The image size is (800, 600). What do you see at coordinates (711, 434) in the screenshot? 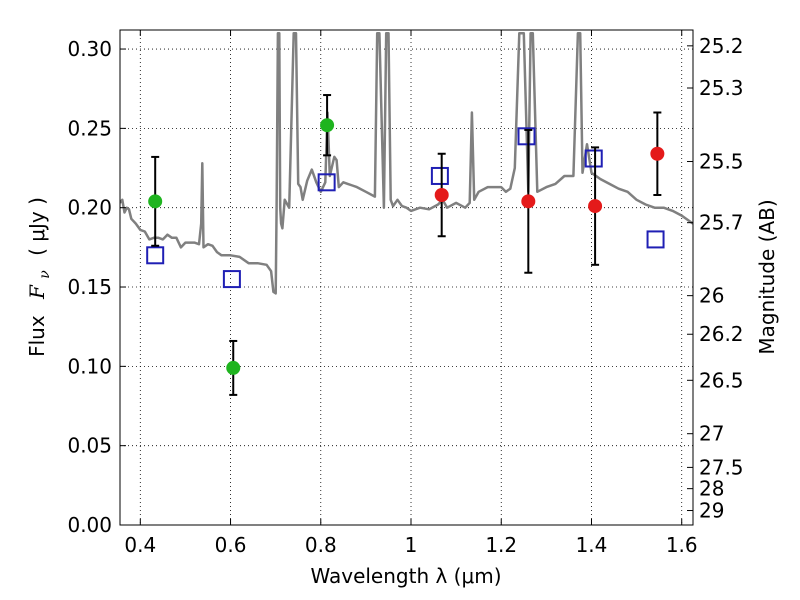
I see `y2-tick-label: 27` at bounding box center [711, 434].